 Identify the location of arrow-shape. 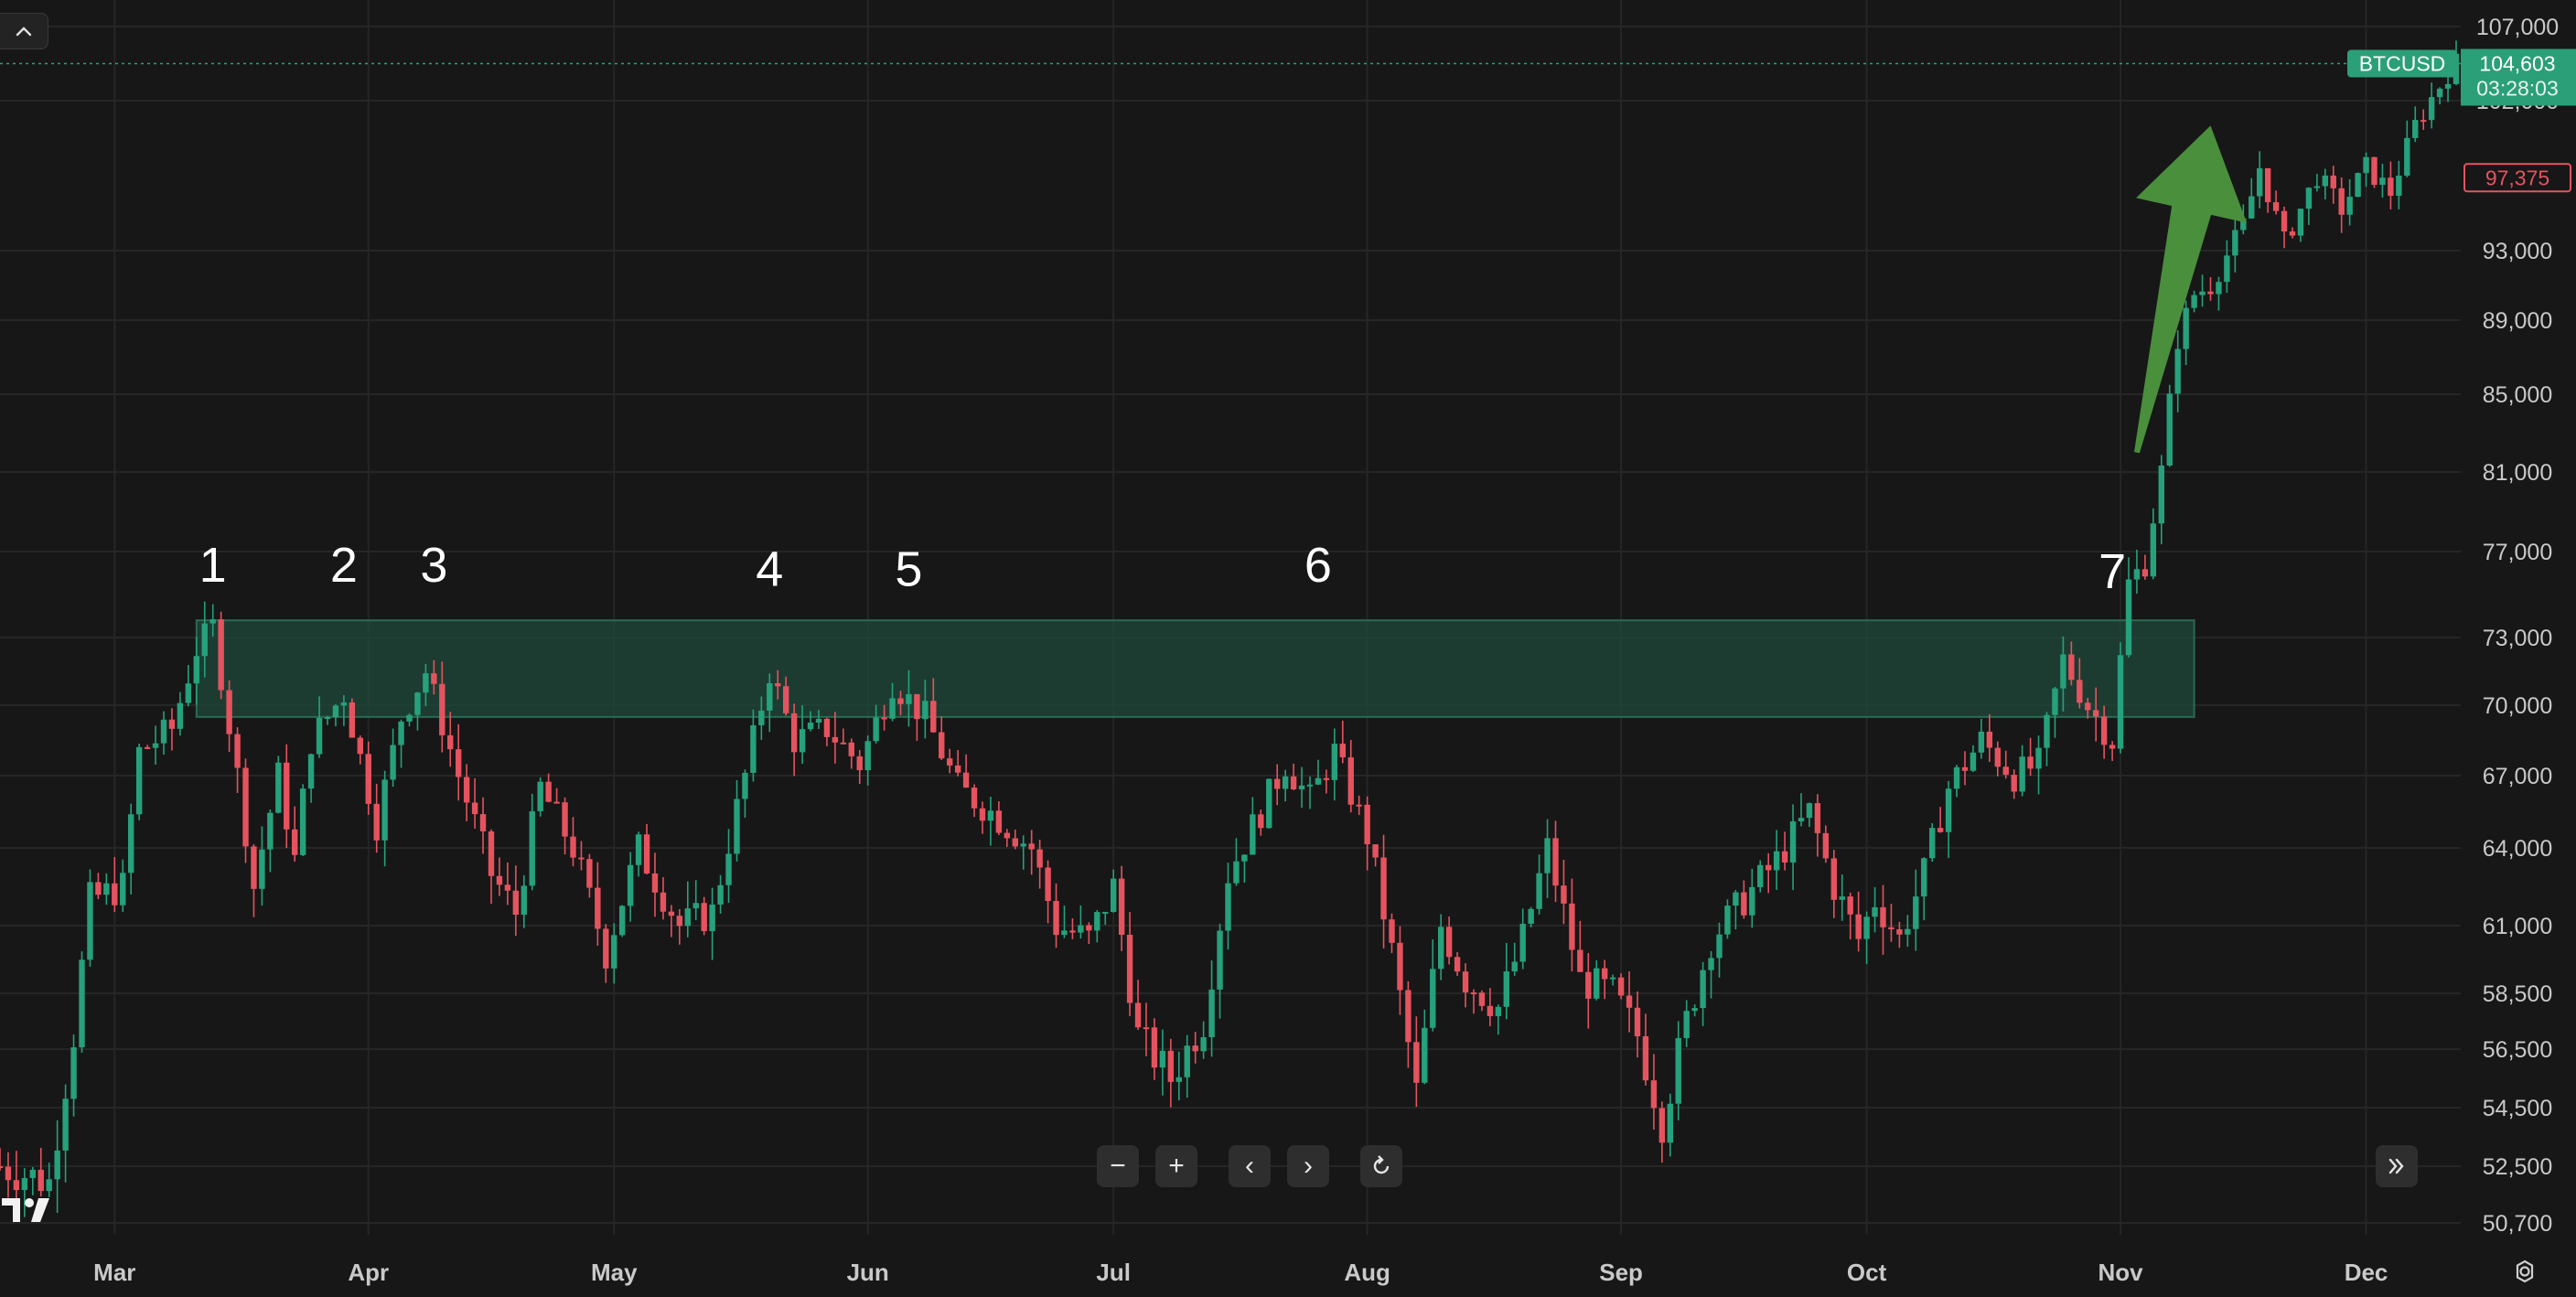
(2191, 289).